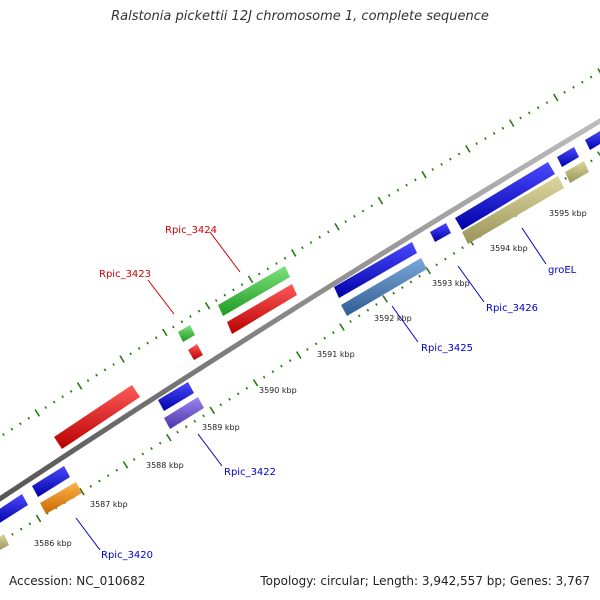 This screenshot has width=600, height=600. What do you see at coordinates (375, 270) in the screenshot?
I see `gene-blue-mid` at bounding box center [375, 270].